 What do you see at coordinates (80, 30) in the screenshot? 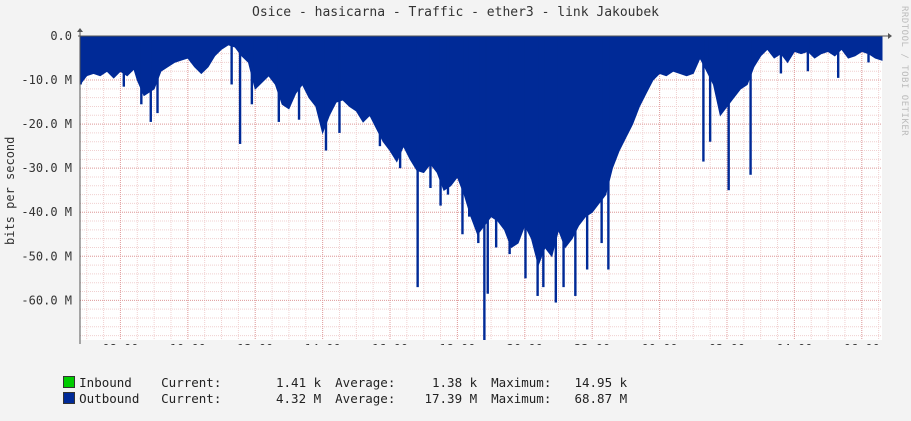
I see `y-axis-arrow-icon` at bounding box center [80, 30].